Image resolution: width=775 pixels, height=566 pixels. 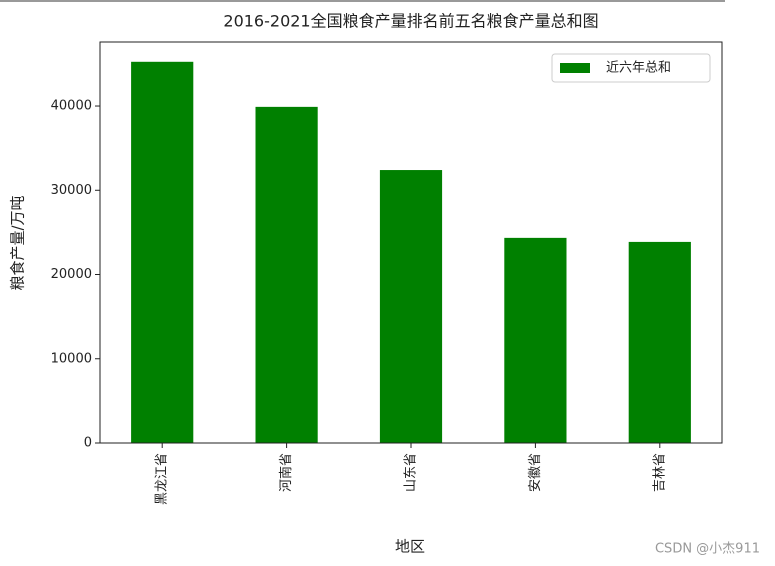 What do you see at coordinates (410, 21) in the screenshot?
I see `chart-title: 2016-2021全国粮食产量排名前五名粮食产量总和图` at bounding box center [410, 21].